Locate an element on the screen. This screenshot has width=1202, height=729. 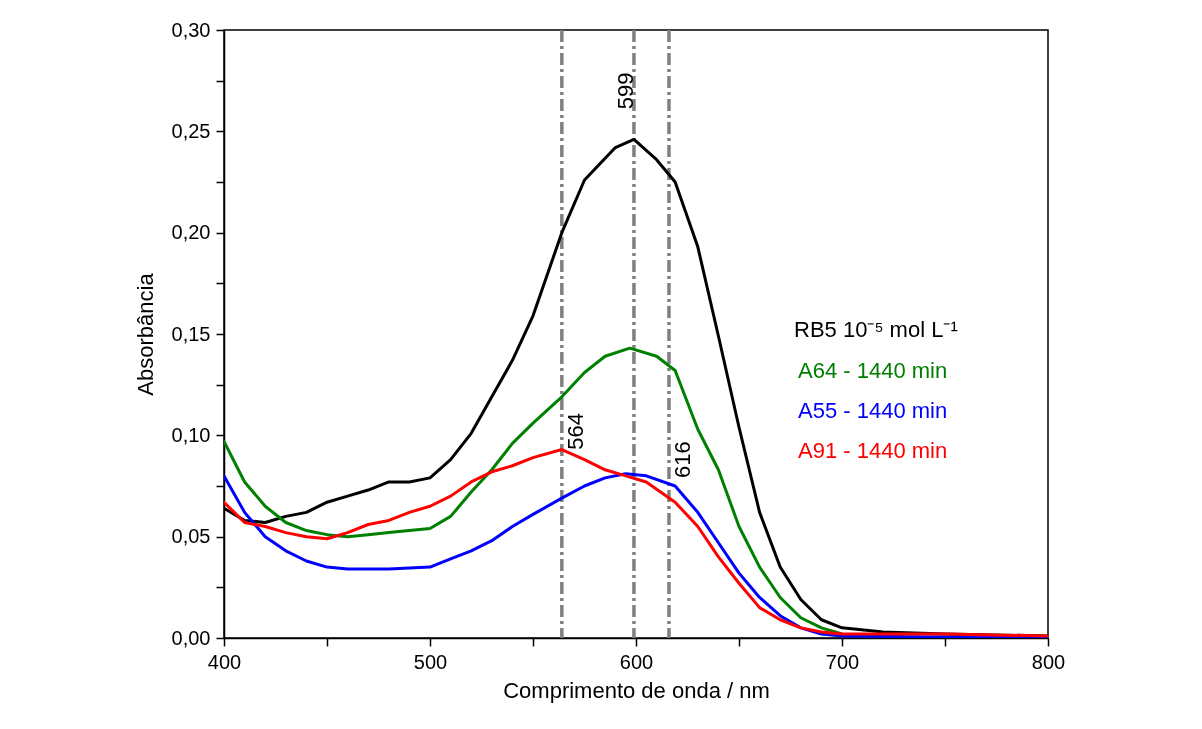
text: A64 - 1440 min is located at coordinates (873, 370).